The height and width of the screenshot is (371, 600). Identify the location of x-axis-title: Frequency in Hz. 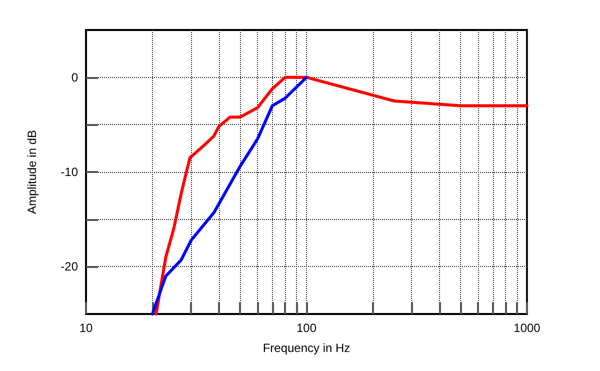
(306, 348).